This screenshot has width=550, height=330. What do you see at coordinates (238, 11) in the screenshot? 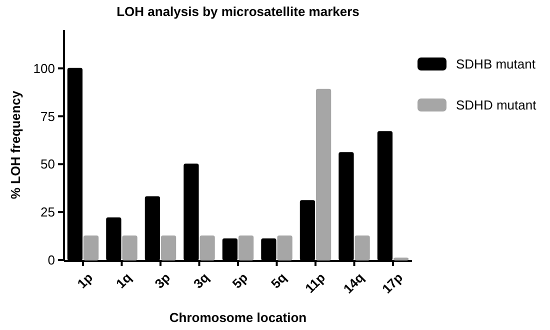
I see `chart-title: LOH analysis by microsatellite markers` at bounding box center [238, 11].